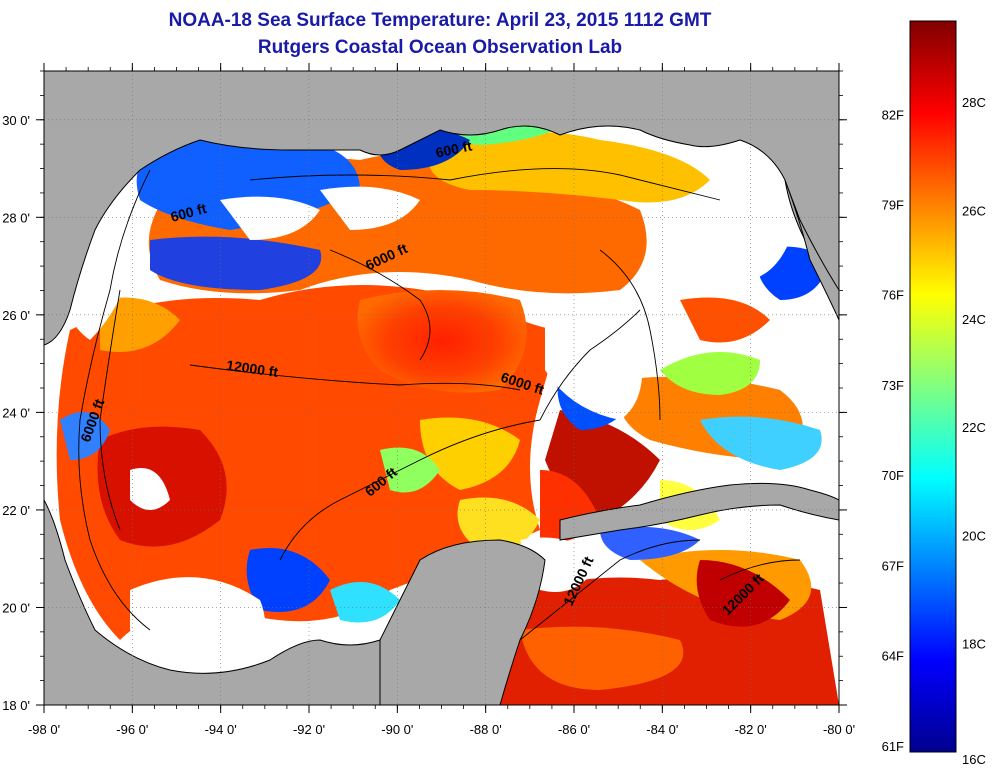 This screenshot has height=770, width=992. I want to click on colorbar-fahrenheit-label: 82F, so click(893, 114).